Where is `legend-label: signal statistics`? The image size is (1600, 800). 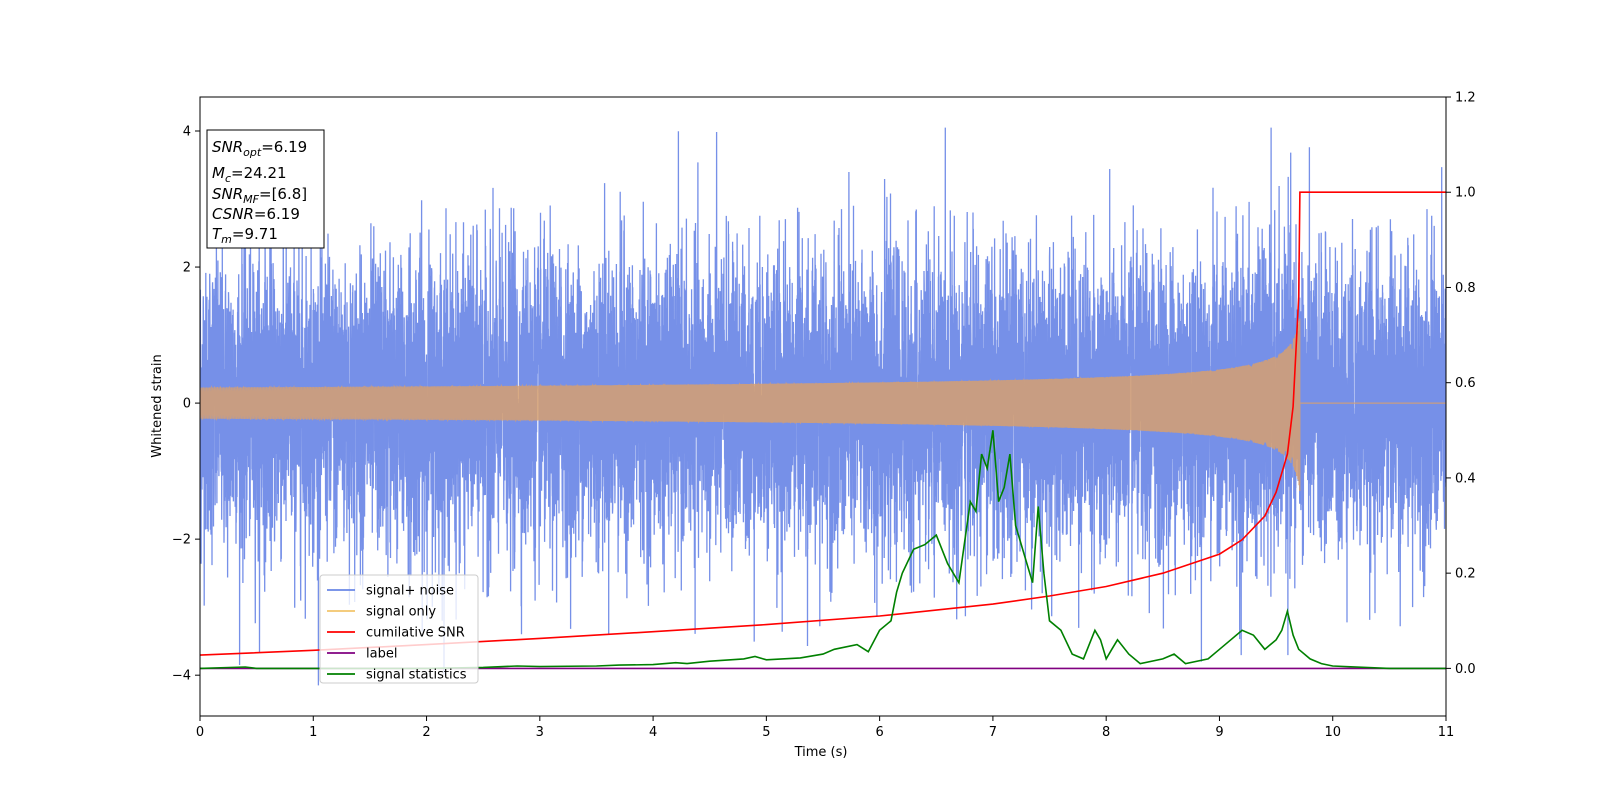
legend-label: signal statistics is located at coordinates (416, 675).